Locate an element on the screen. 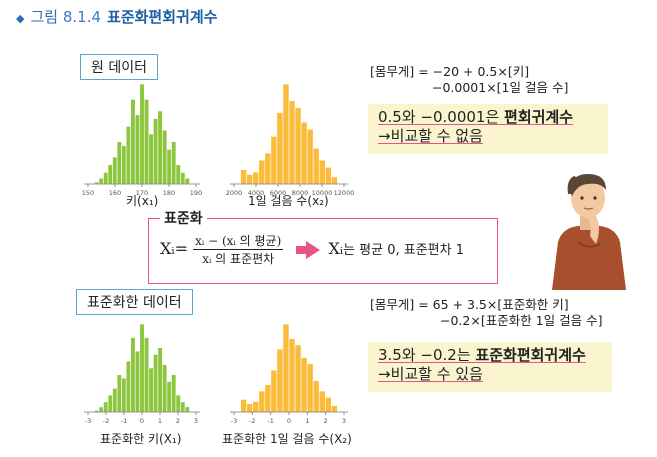  std-conclusion-bold: 표준화편회귀계수 is located at coordinates (530, 355).